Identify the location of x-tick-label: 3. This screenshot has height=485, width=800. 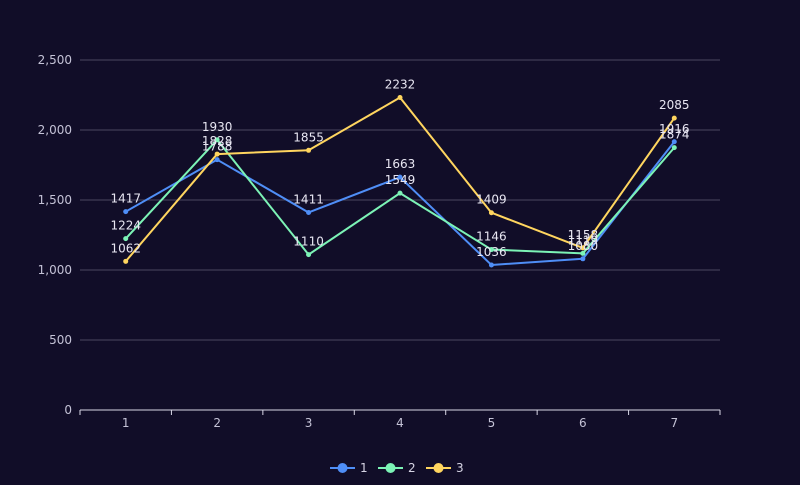
(309, 423).